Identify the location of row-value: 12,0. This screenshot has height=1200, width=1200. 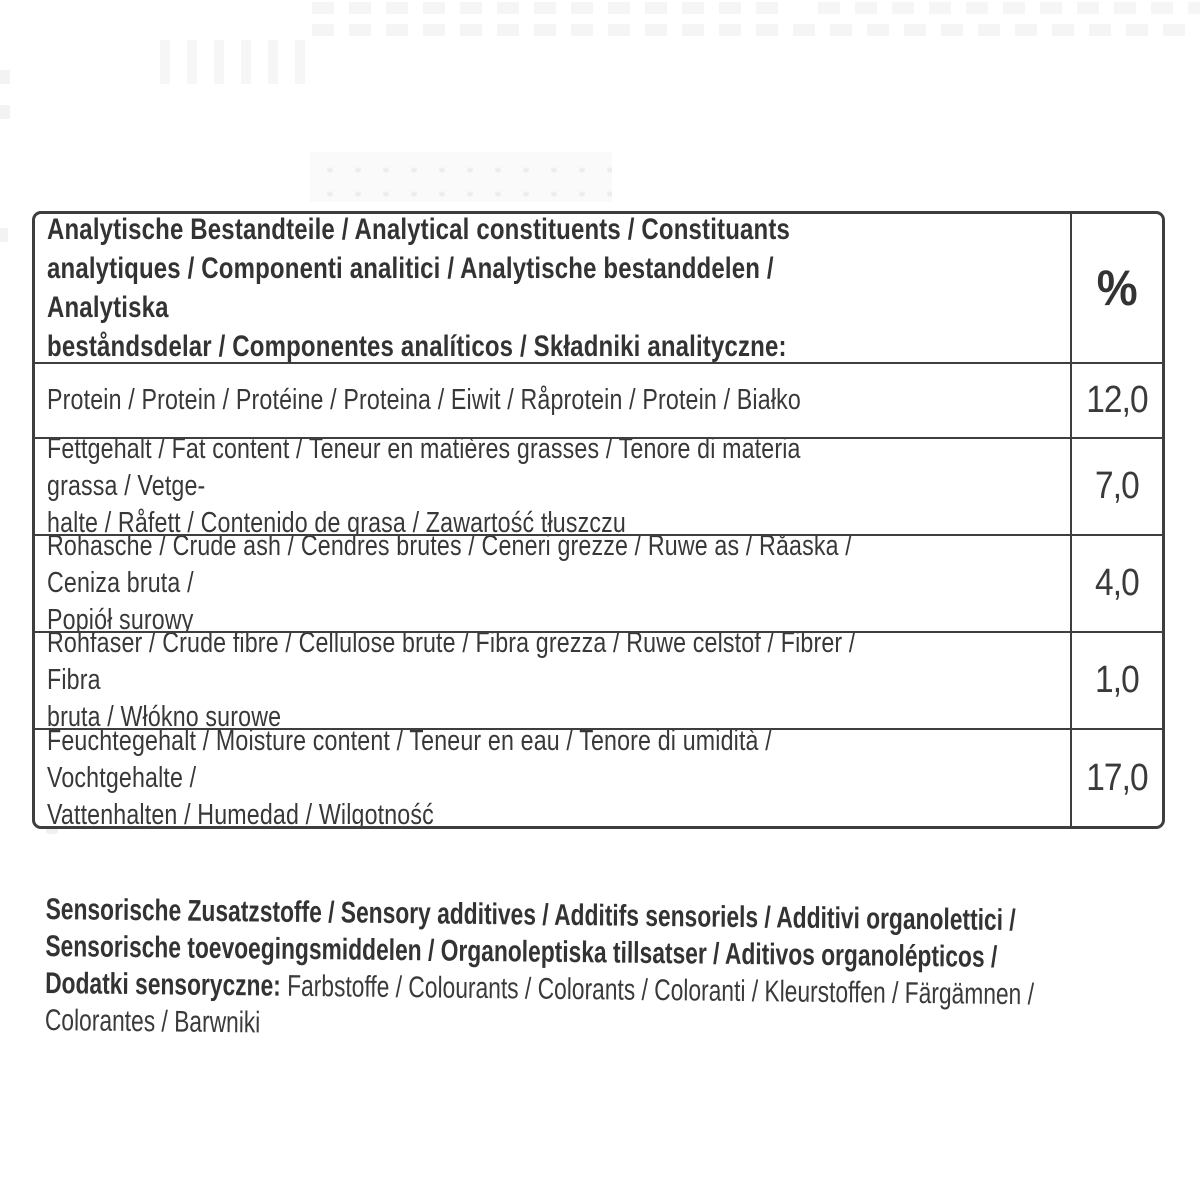
(1117, 400).